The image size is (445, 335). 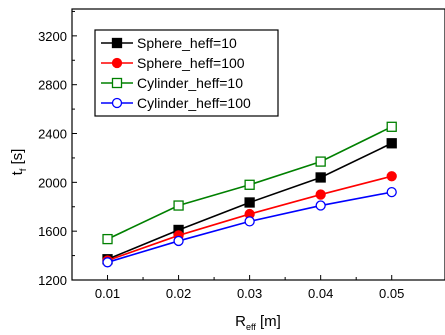 I want to click on legend-label: Cylinder_heff=100, so click(x=194, y=103).